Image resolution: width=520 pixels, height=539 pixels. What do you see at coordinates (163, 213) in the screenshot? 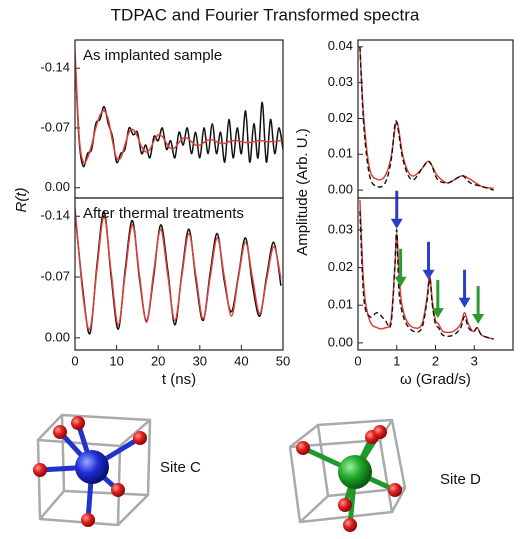
I see `panel-annotation: After thermal treatments` at bounding box center [163, 213].